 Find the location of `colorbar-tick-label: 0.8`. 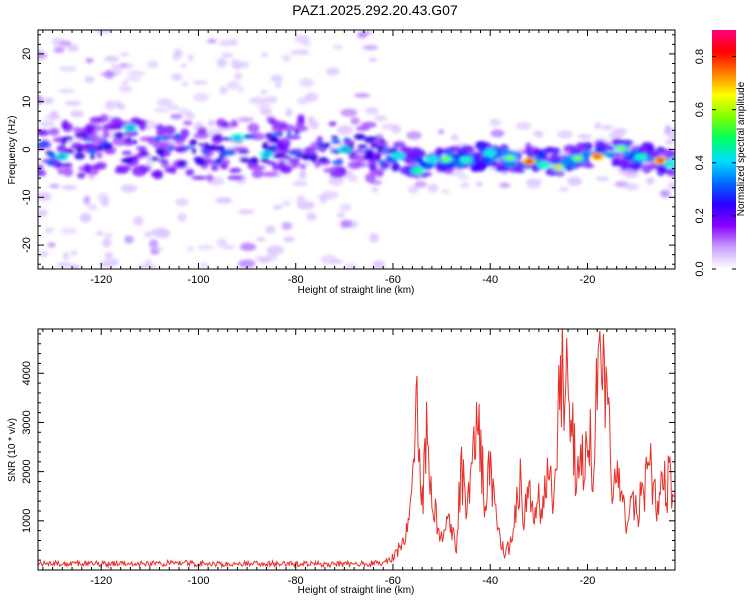

colorbar-tick-label: 0.8 is located at coordinates (700, 56).